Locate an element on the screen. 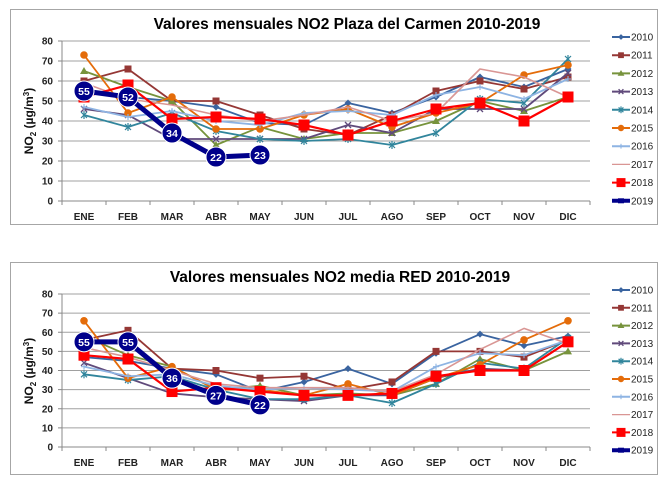  y-tick-label: 70 is located at coordinates (48, 314).